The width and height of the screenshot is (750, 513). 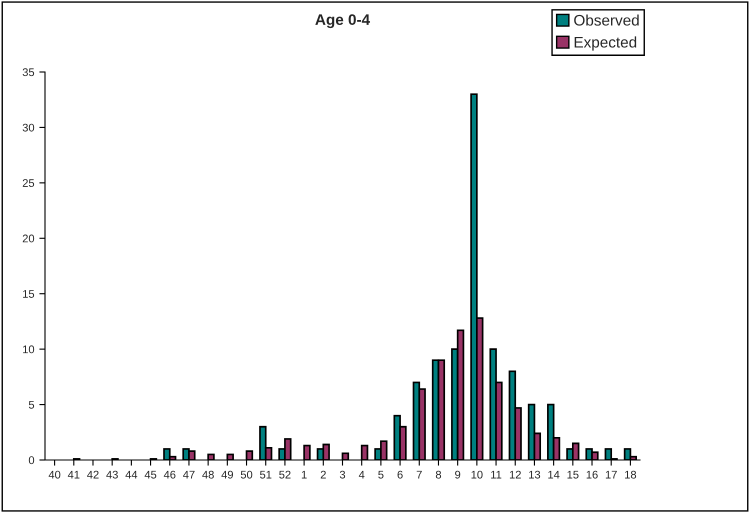 What do you see at coordinates (605, 43) in the screenshot?
I see `legend-label: Expected` at bounding box center [605, 43].